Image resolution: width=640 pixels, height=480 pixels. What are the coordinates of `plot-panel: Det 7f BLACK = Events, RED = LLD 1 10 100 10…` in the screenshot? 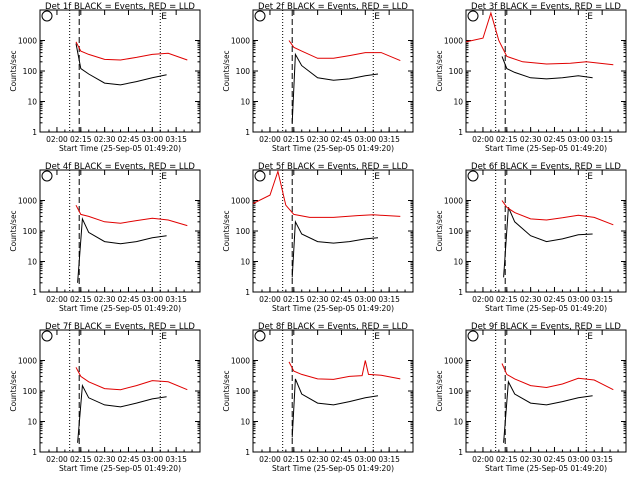 It's located at (105, 397).